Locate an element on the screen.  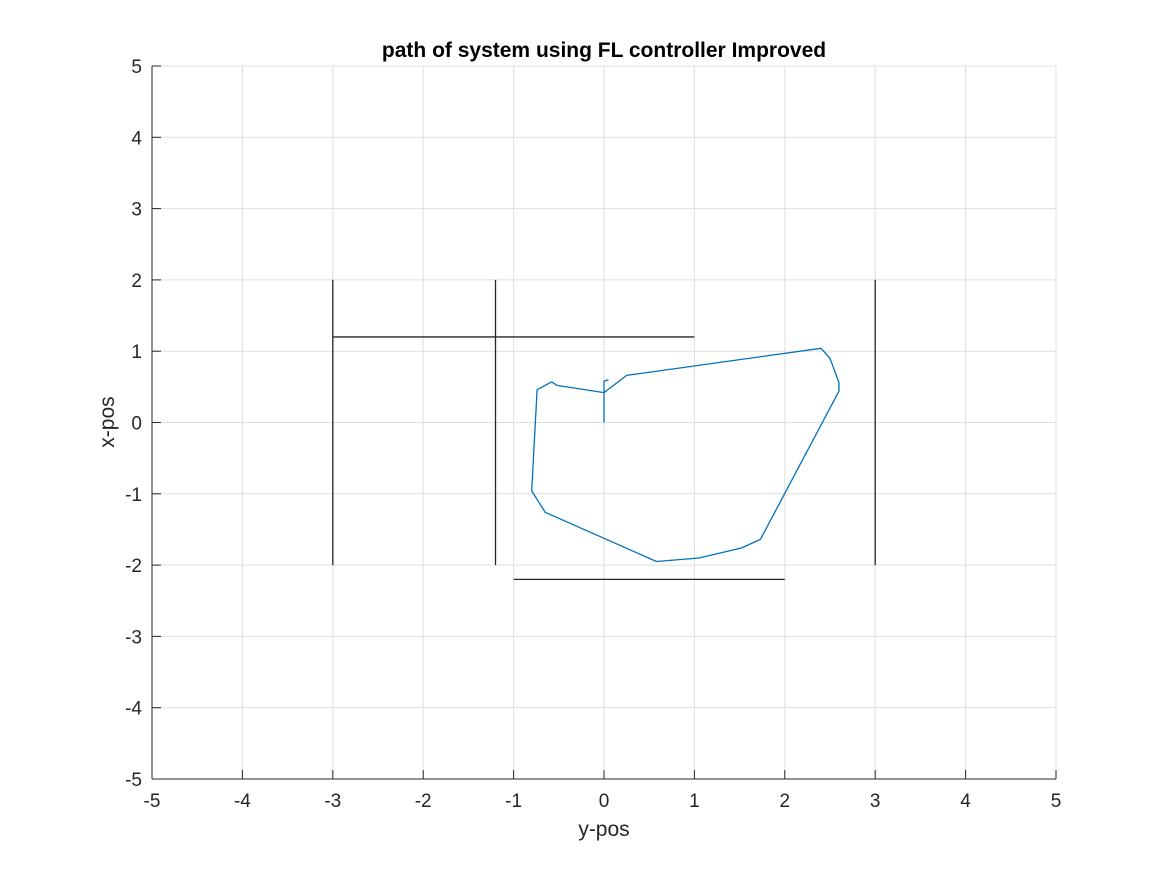
y-tick-label: 3 is located at coordinates (136, 210).